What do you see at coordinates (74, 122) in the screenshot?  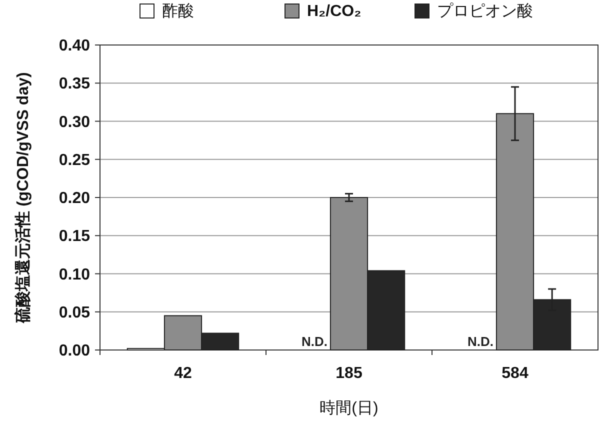 I see `y-tick-label: 0.30` at bounding box center [74, 122].